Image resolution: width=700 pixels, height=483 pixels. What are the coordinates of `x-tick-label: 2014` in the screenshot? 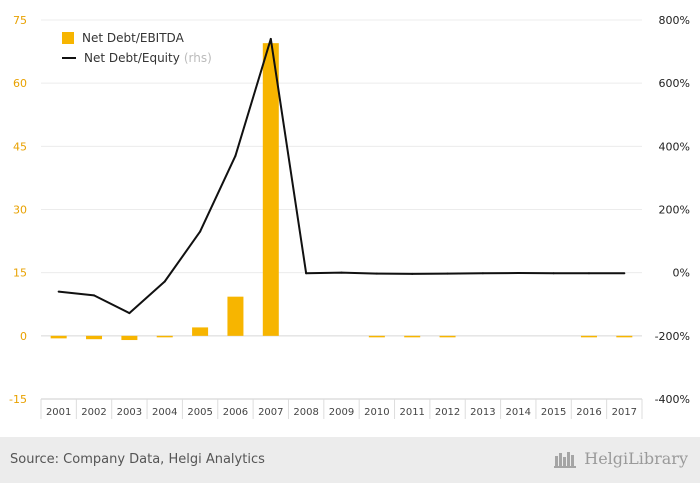 It's located at (518, 412).